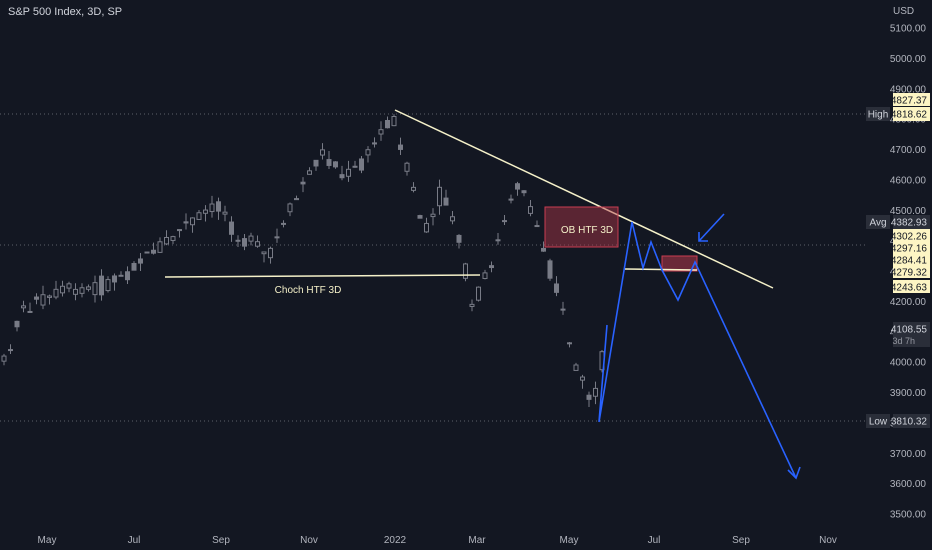  I want to click on y-tick-label: 4600.00, so click(908, 180).